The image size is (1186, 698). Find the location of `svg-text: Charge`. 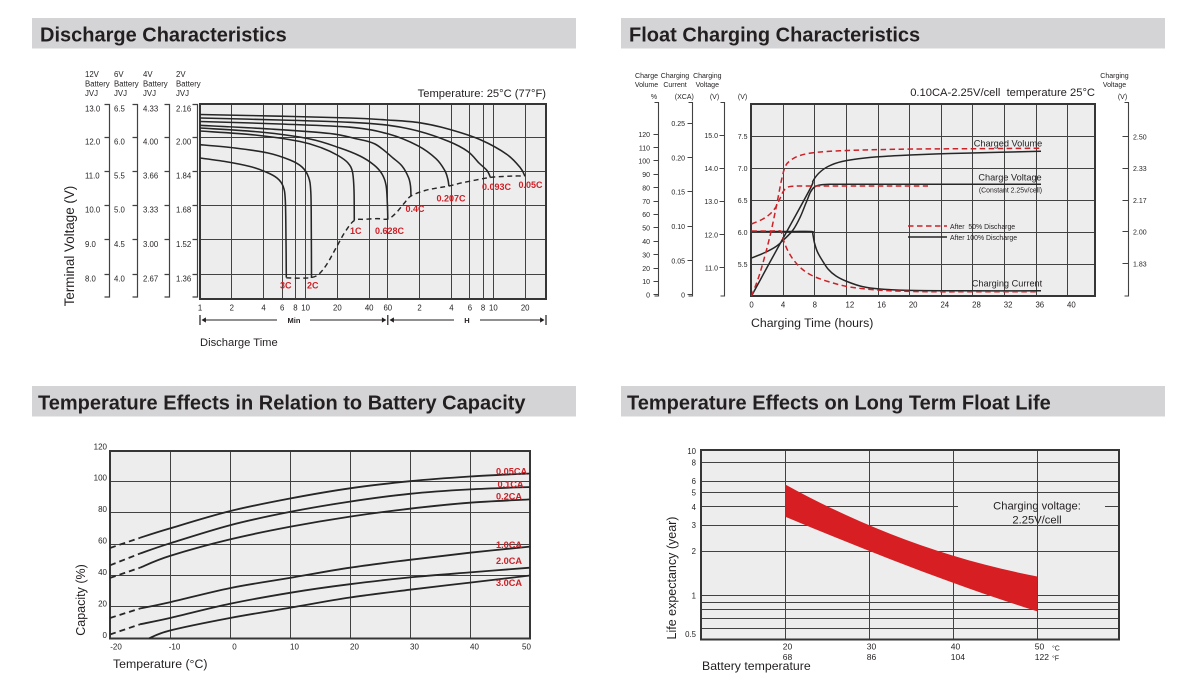

svg-text: Charge is located at coordinates (646, 76).